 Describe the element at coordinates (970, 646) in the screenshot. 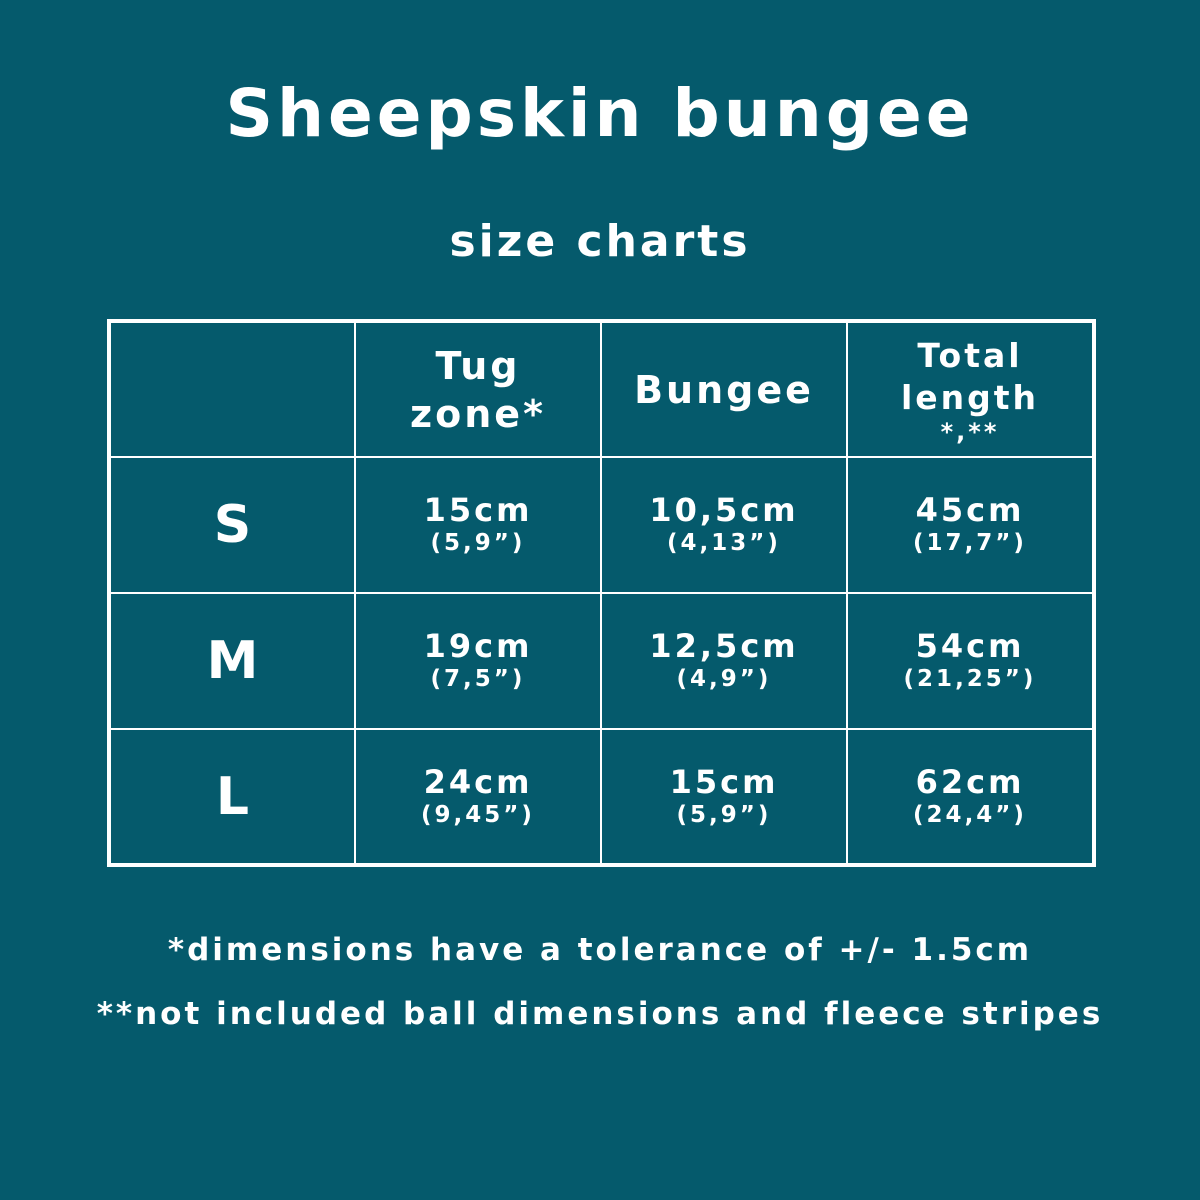

I see `value-cm: 54cm` at that location.